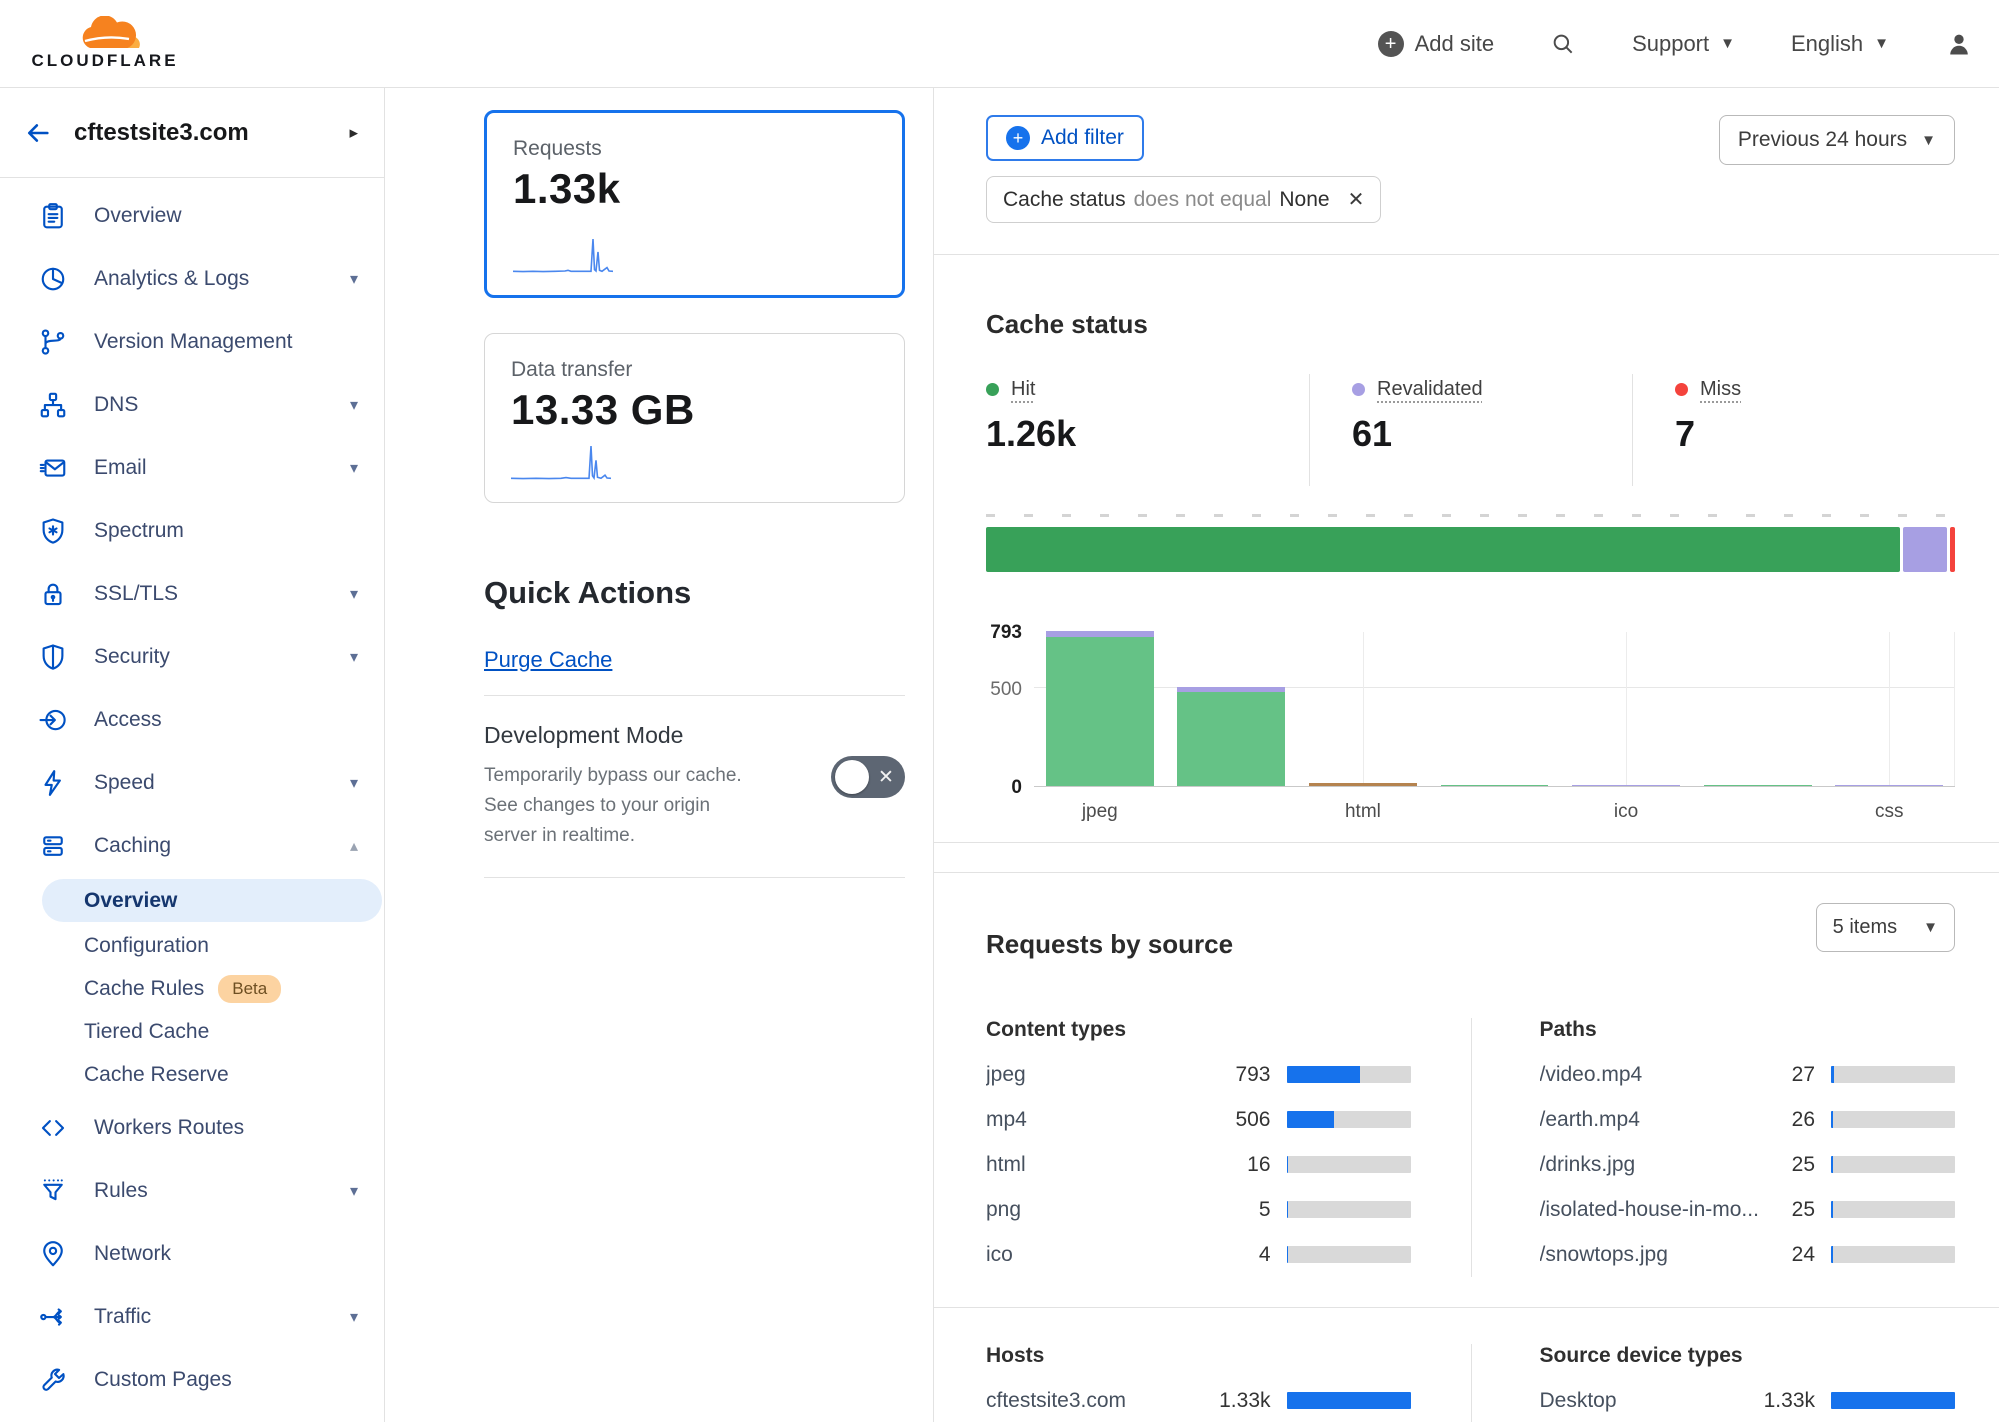 The height and width of the screenshot is (1422, 1999). I want to click on stat-label: Hit, so click(1023, 389).